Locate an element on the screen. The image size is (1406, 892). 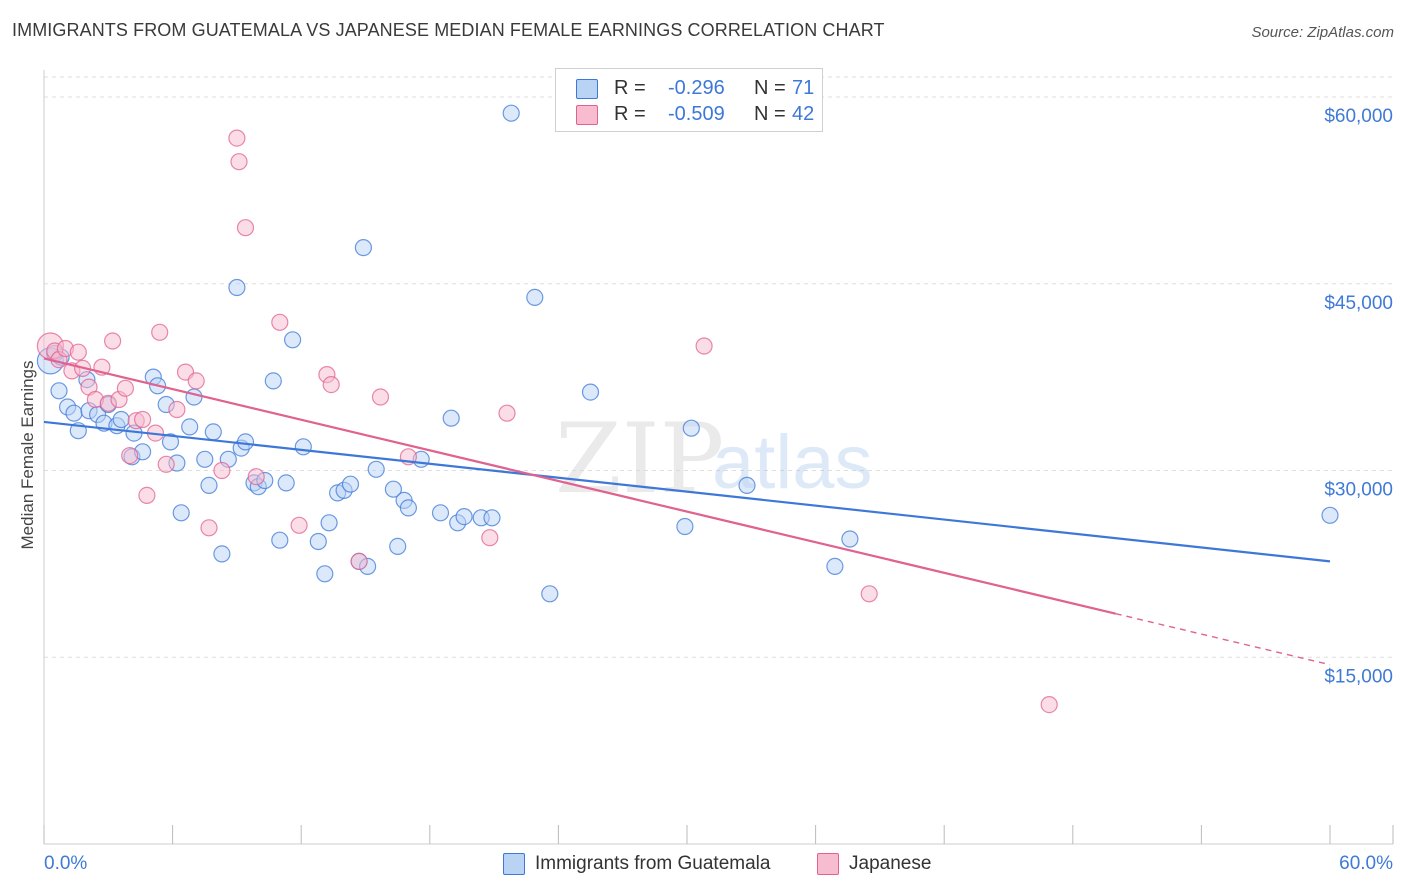
legend-swatch-japanese is located at coordinates (828, 864).